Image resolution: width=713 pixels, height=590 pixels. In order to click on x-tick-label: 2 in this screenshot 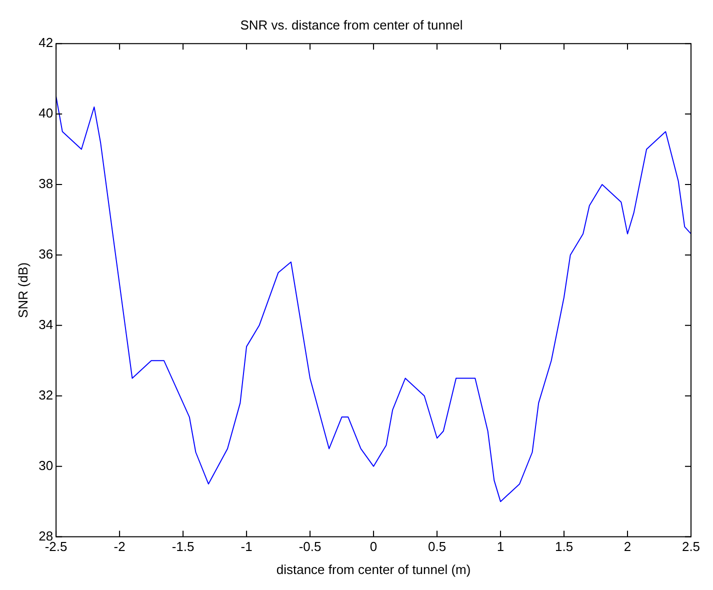, I will do `click(628, 546)`.